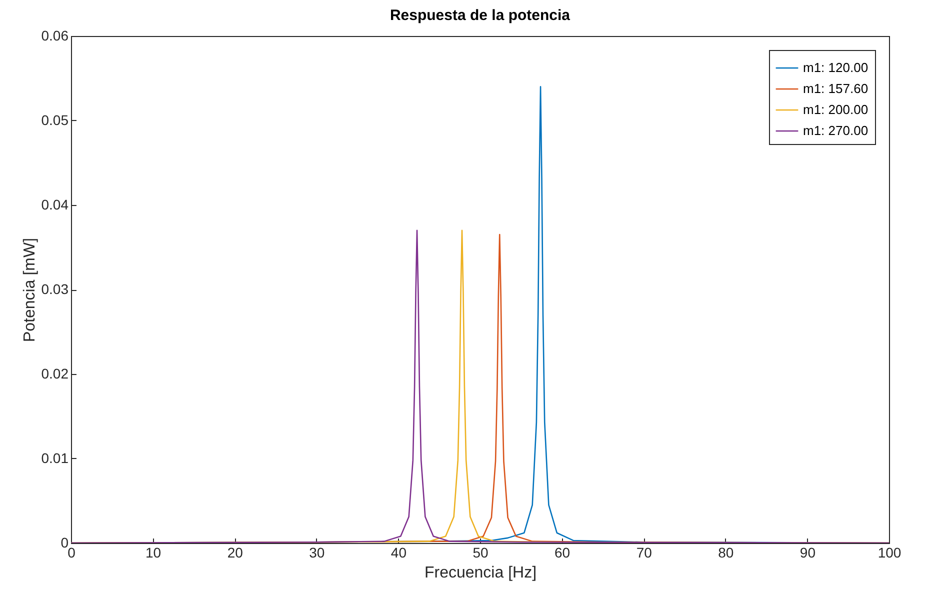 Image resolution: width=925 pixels, height=611 pixels. Describe the element at coordinates (562, 552) in the screenshot. I see `x-tick-label: 60` at that location.